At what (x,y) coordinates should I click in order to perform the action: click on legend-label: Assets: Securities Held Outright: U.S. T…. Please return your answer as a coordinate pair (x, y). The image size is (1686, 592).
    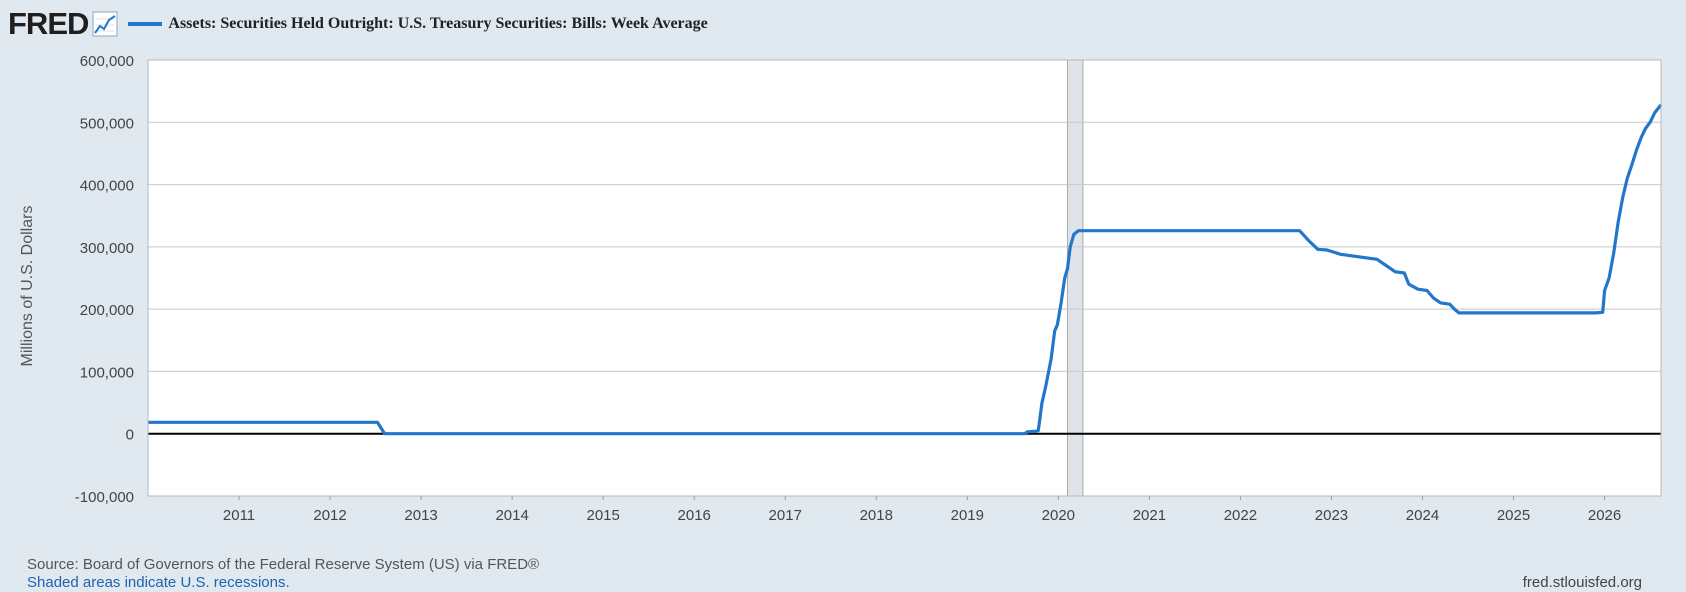
    Looking at the image, I should click on (438, 23).